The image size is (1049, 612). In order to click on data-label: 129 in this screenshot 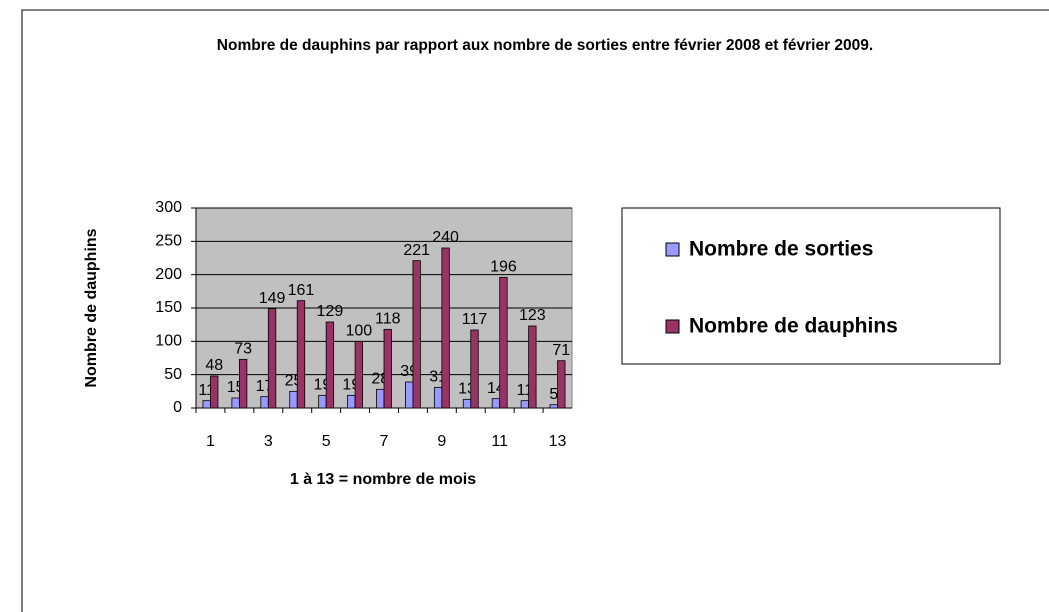, I will do `click(330, 311)`.